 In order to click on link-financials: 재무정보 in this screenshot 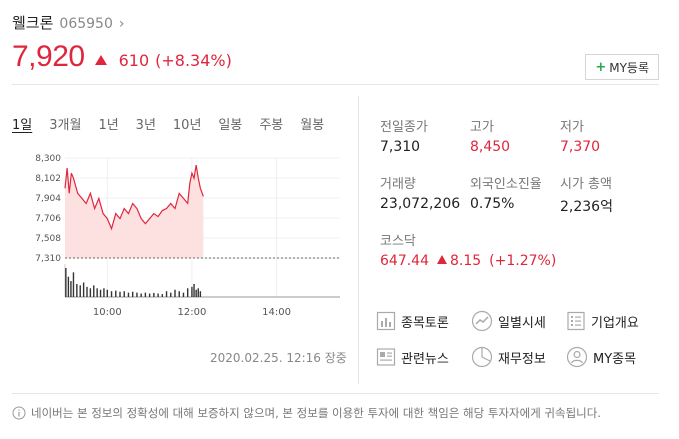, I will do `click(518, 357)`.